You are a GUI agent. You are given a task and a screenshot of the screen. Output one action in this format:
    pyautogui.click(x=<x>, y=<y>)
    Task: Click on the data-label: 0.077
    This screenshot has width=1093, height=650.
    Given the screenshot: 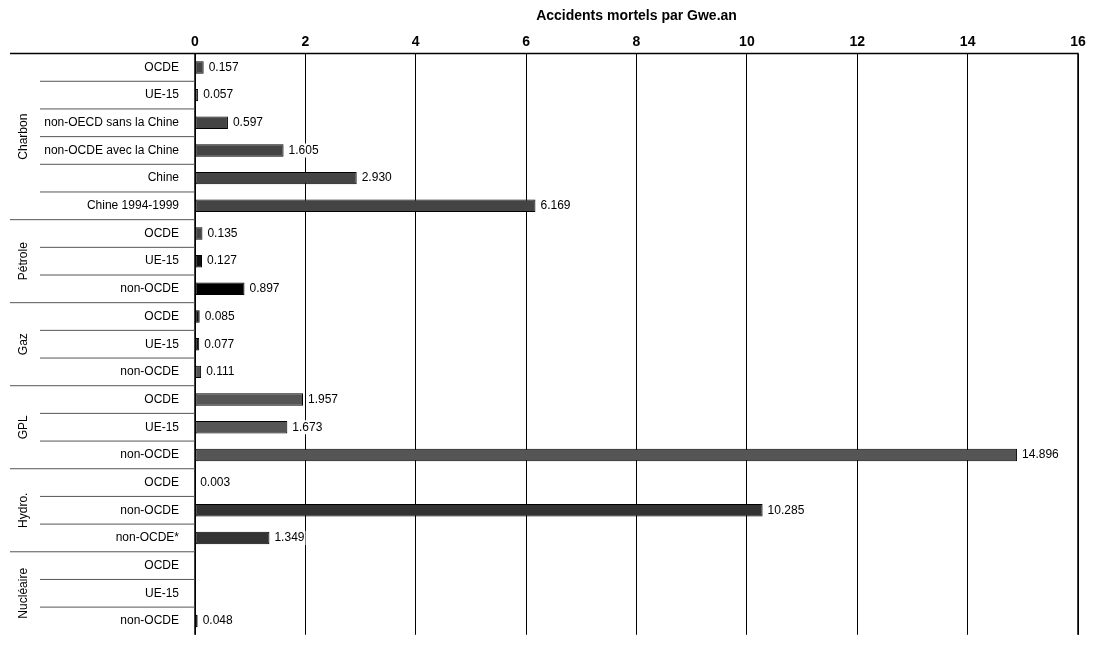 What is the action you would take?
    pyautogui.click(x=219, y=343)
    